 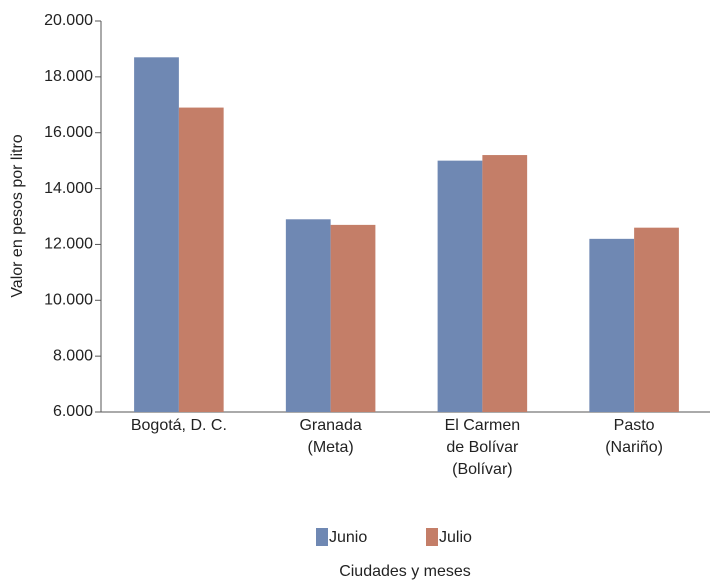 I want to click on legend-label: Junio, so click(x=348, y=537).